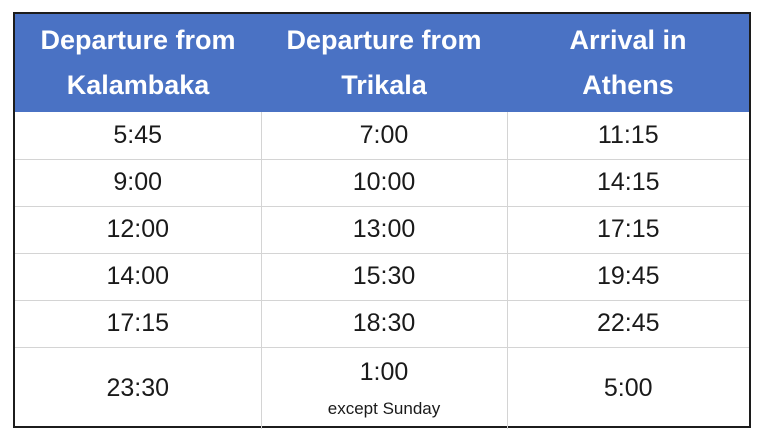 The image size is (768, 443). I want to click on table-row: 14:00 15:30 19:45, so click(382, 277).